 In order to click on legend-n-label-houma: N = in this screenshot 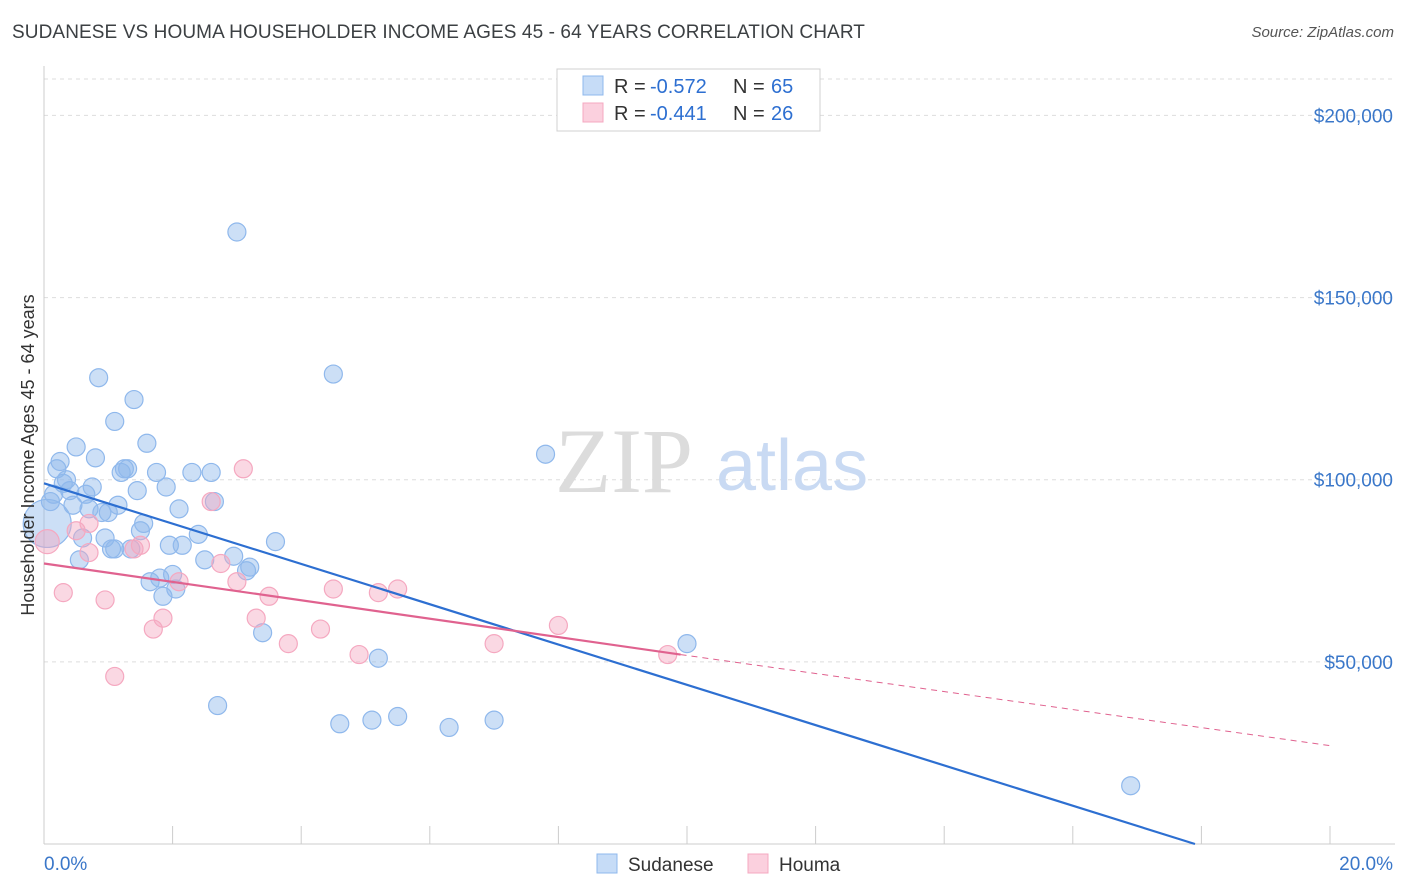, I will do `click(749, 114)`.